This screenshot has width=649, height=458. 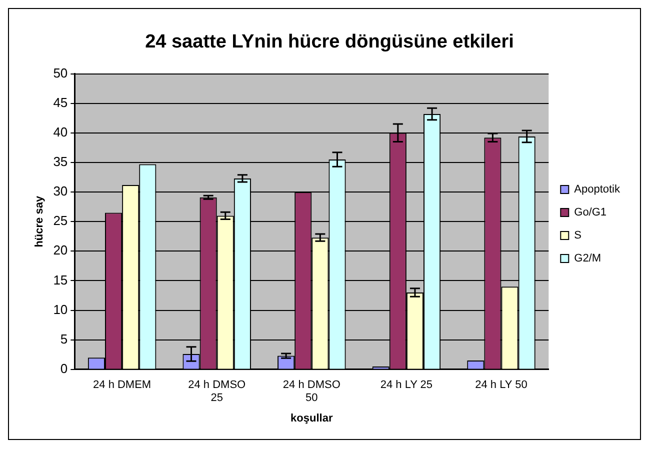 I want to click on y-tick-label: 5, so click(x=64, y=338).